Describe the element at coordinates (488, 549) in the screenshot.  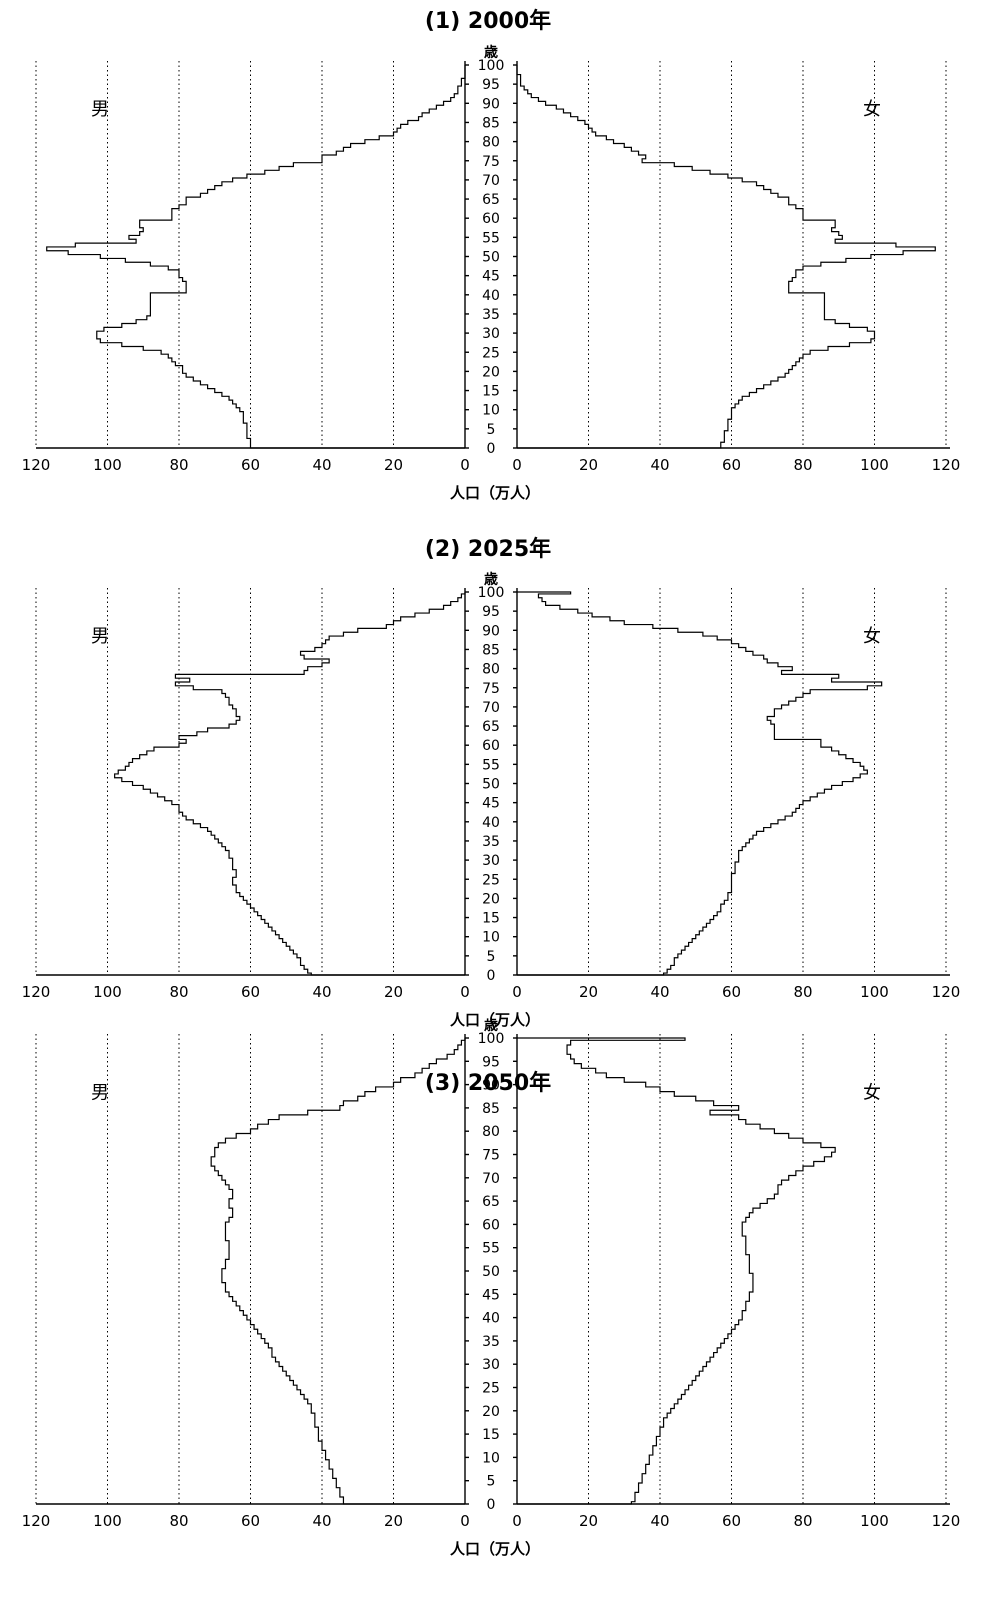
I see `chart-title: (2) 2025年` at that location.